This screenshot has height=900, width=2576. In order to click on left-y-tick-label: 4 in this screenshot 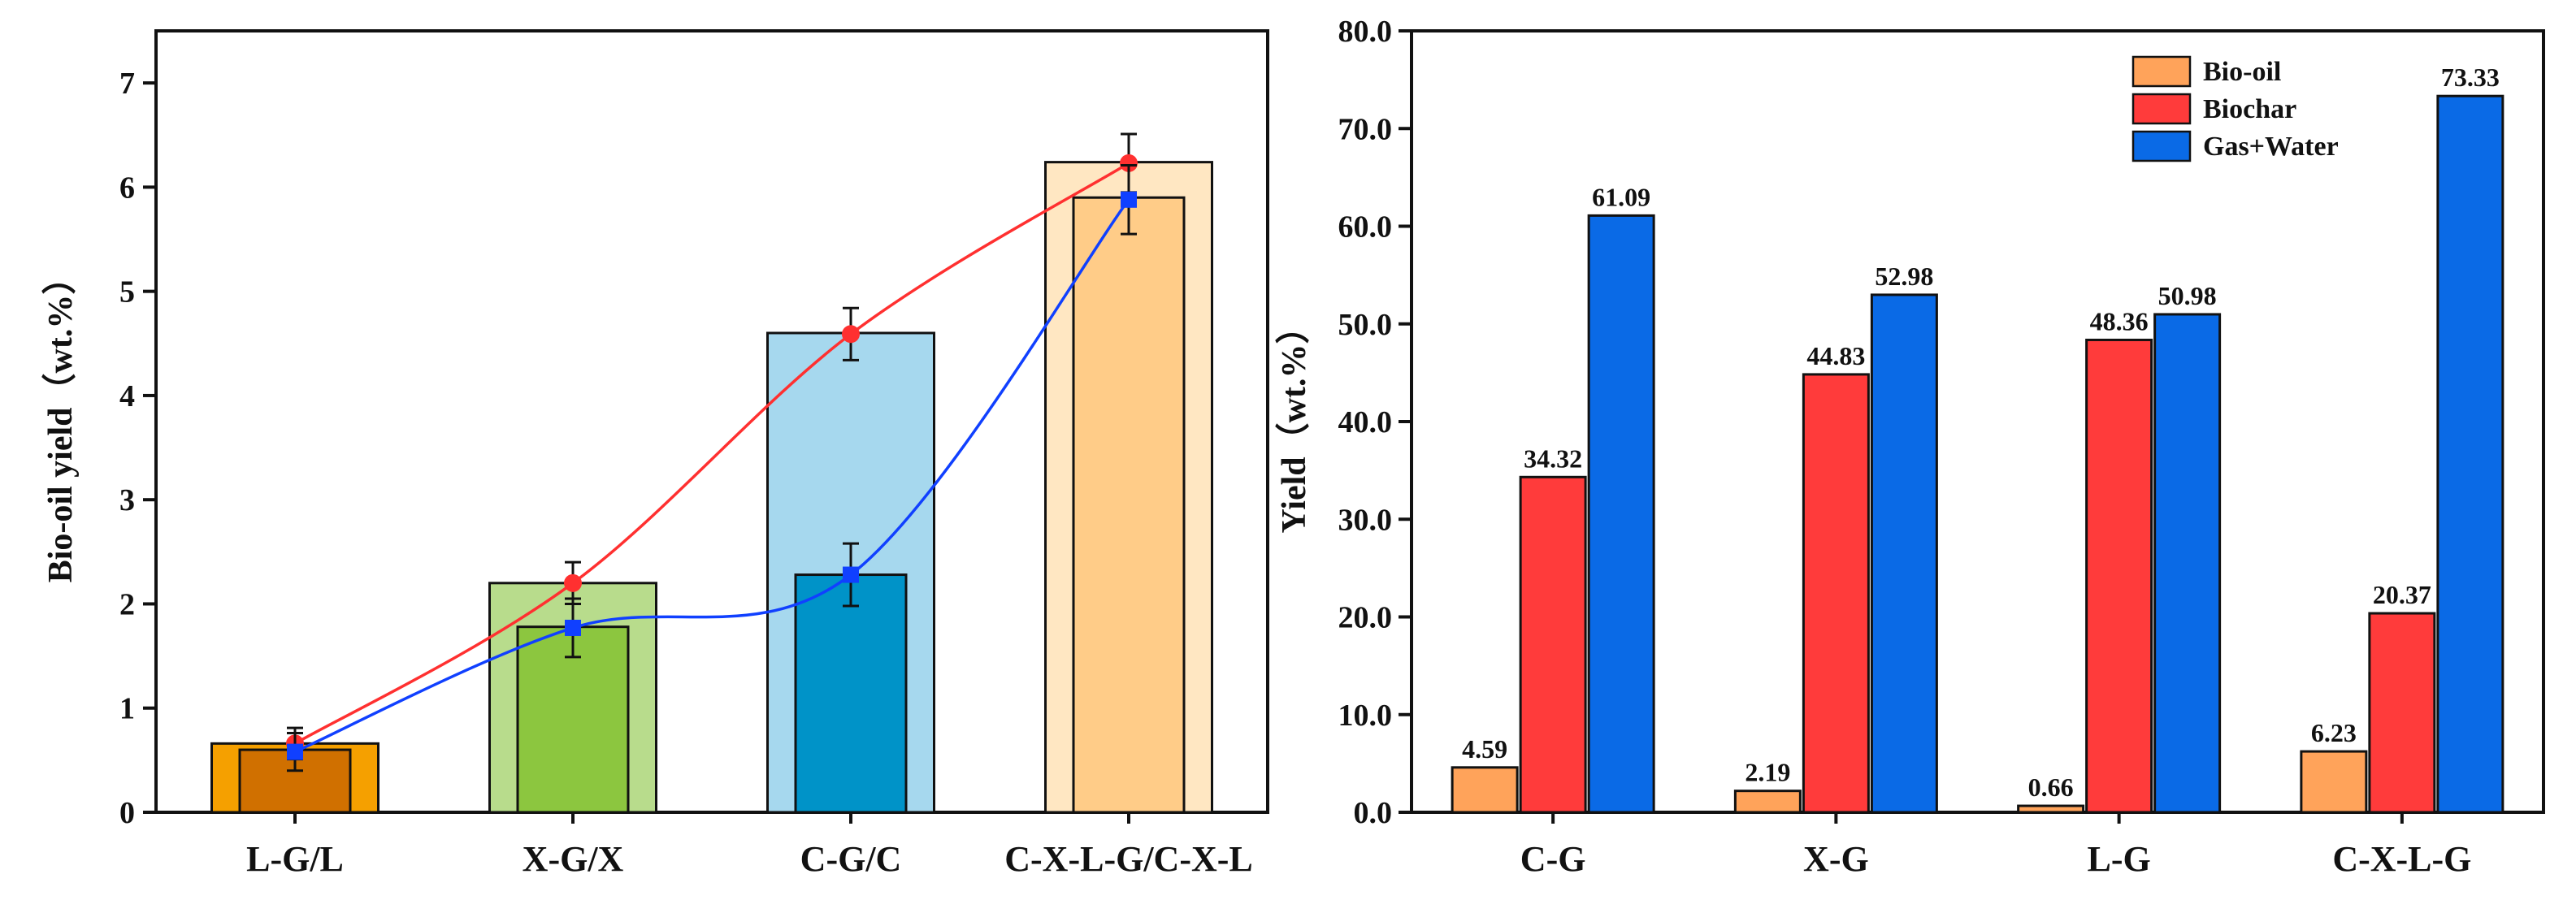, I will do `click(127, 396)`.